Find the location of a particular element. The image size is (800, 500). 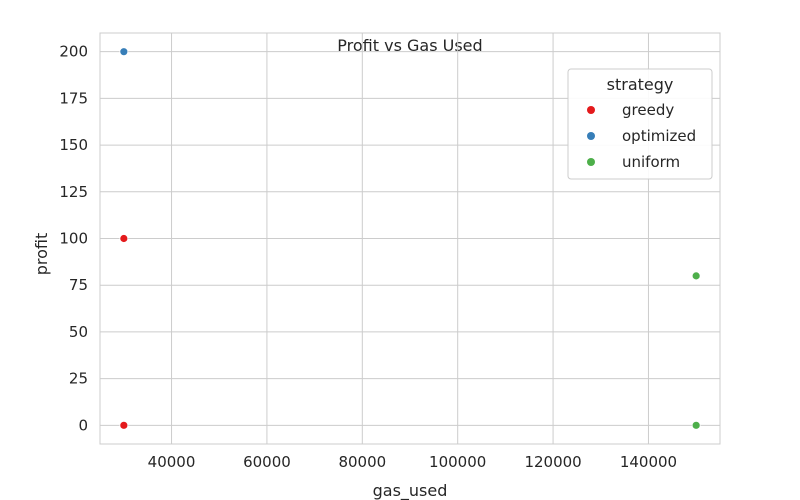

legend-entry-greedy: greedy is located at coordinates (648, 110).